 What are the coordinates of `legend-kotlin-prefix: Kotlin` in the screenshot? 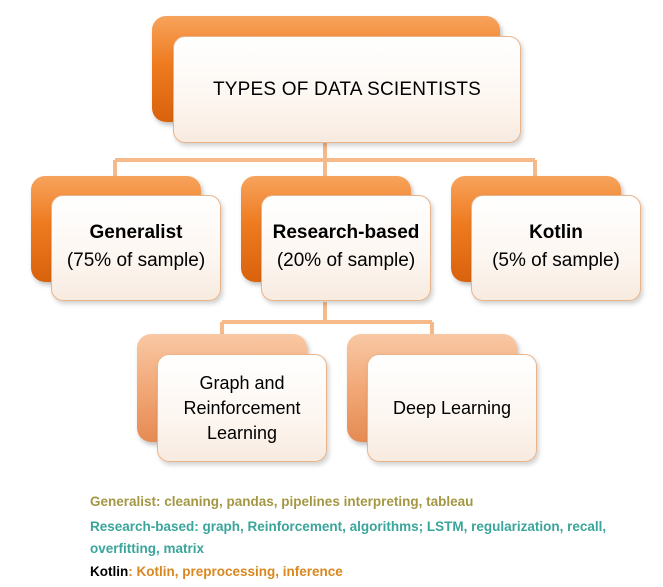 It's located at (109, 571).